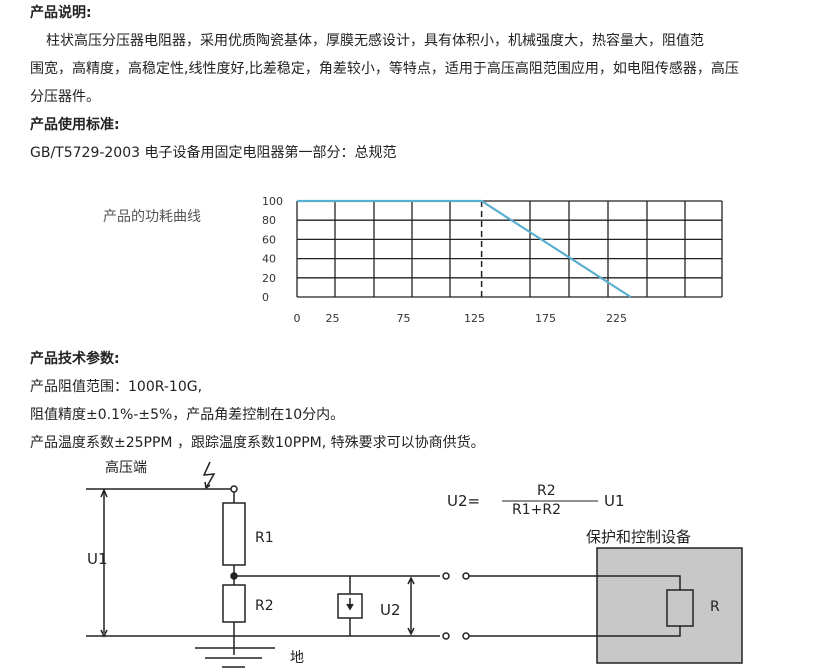 The image size is (814, 672). Describe the element at coordinates (474, 318) in the screenshot. I see `x-tick-label: 125` at that location.